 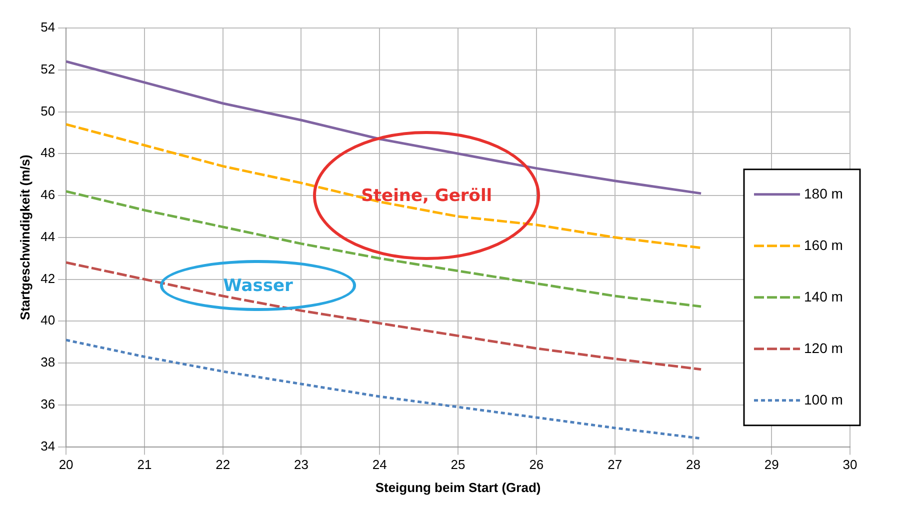 What do you see at coordinates (536, 464) in the screenshot?
I see `x-tick-label: 26` at bounding box center [536, 464].